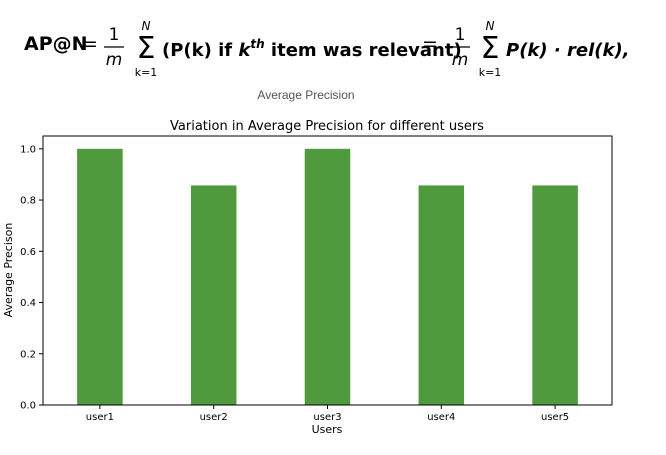 The height and width of the screenshot is (455, 666). I want to click on formula-frac1-num: 1, so click(114, 35).